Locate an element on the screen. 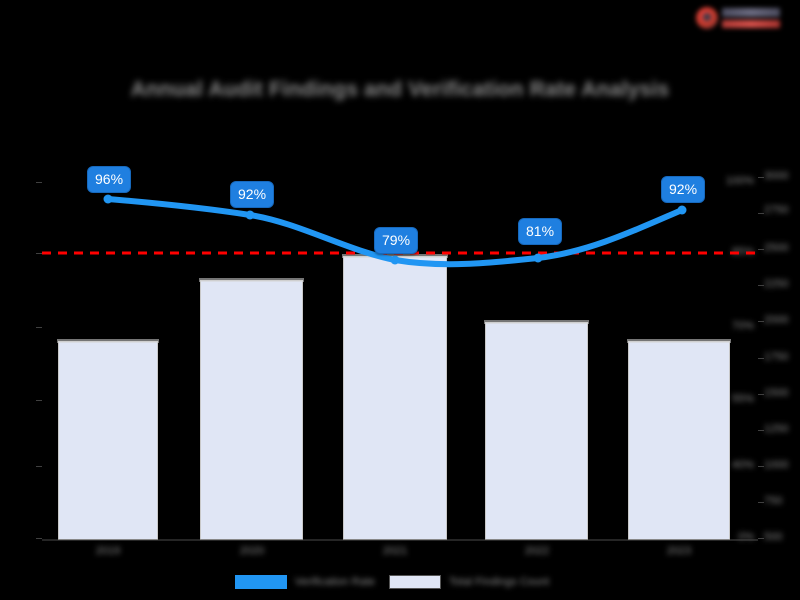  y-right-tick-7: 1250 is located at coordinates (776, 429).